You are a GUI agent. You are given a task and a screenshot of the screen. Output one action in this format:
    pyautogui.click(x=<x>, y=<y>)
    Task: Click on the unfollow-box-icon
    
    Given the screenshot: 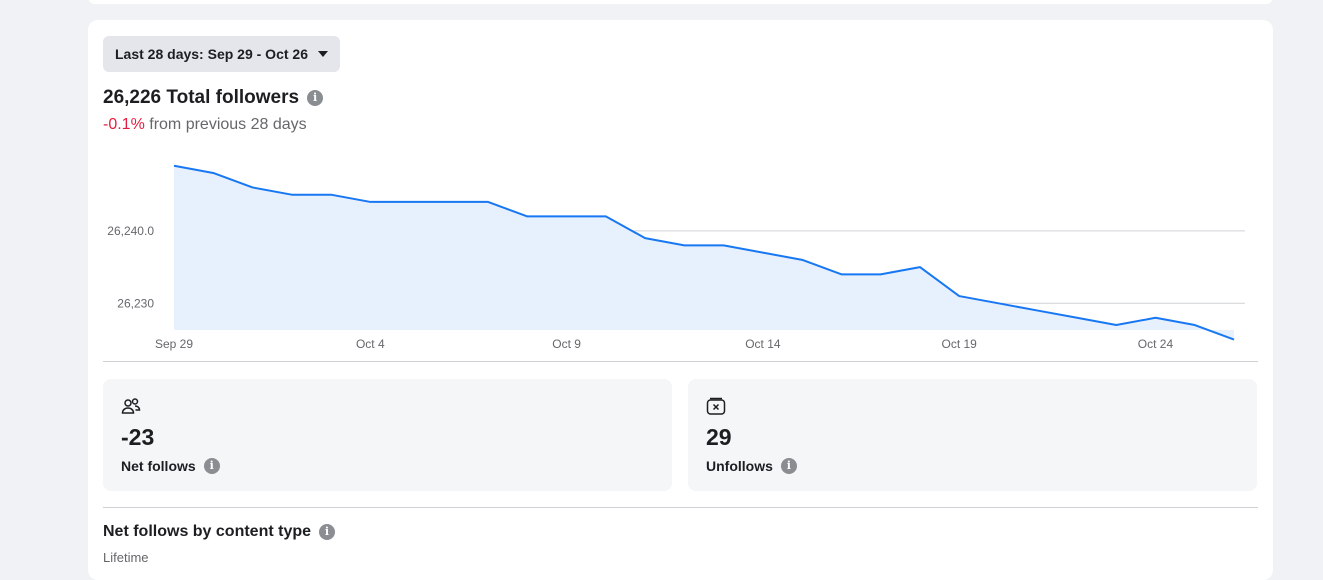 What is the action you would take?
    pyautogui.click(x=716, y=408)
    